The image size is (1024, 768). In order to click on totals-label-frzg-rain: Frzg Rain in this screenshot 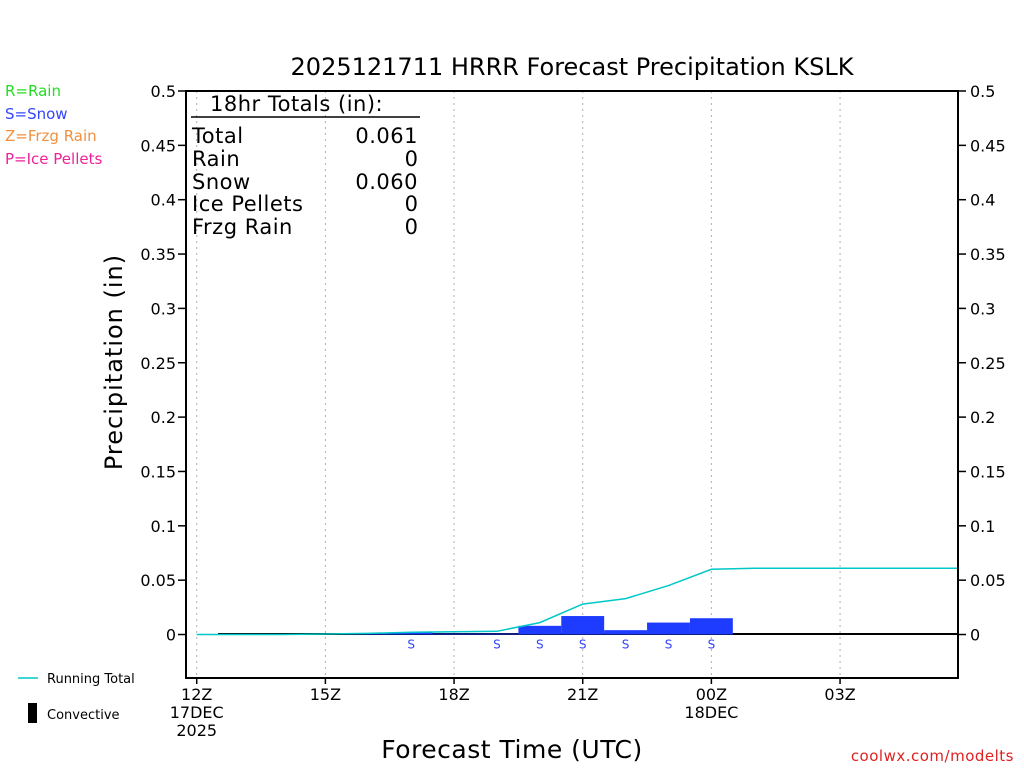, I will do `click(242, 227)`.